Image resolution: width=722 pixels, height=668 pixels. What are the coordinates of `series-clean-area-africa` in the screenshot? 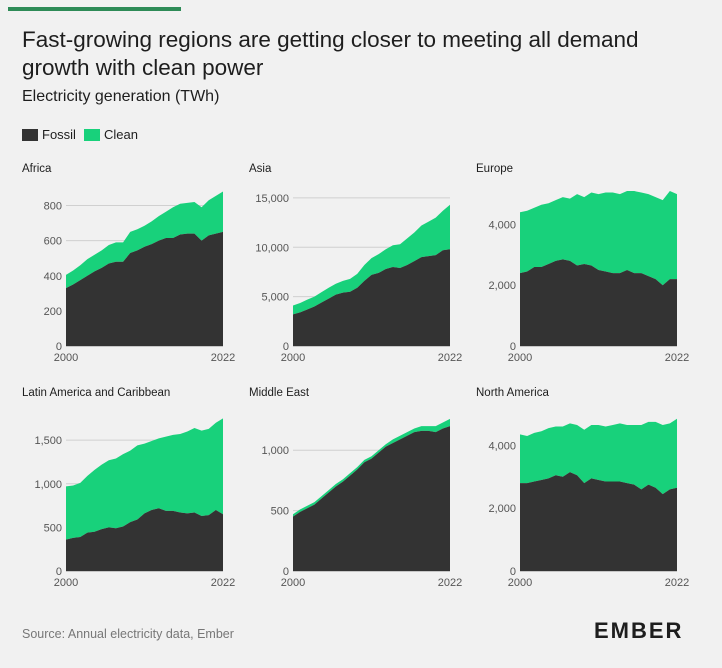 It's located at (144, 240).